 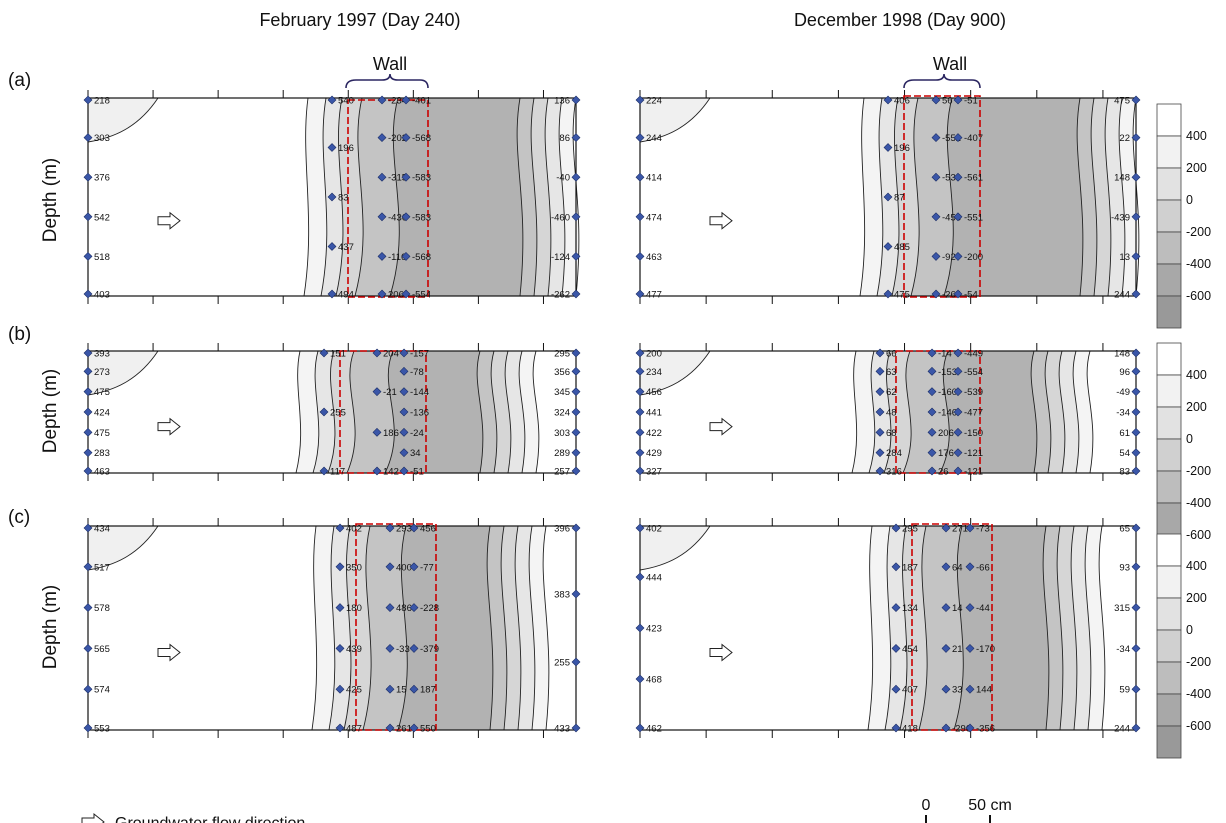 I want to click on sample-value: -66, so click(x=983, y=567).